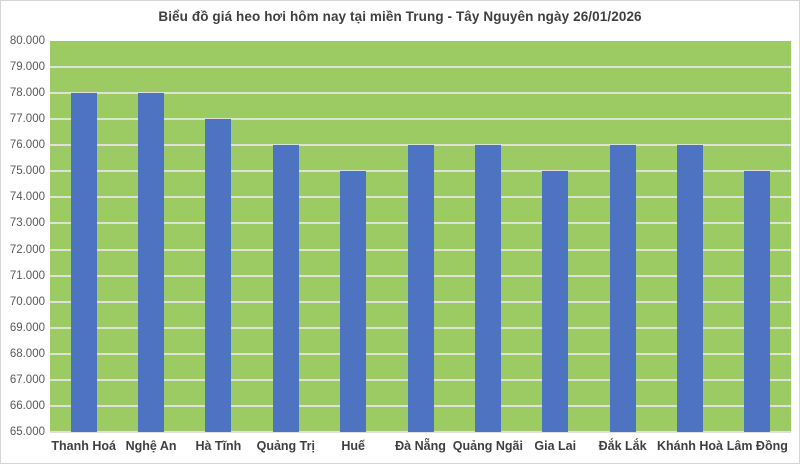 Image resolution: width=800 pixels, height=464 pixels. I want to click on x-axis-label: Lâm Đồng, so click(757, 446).